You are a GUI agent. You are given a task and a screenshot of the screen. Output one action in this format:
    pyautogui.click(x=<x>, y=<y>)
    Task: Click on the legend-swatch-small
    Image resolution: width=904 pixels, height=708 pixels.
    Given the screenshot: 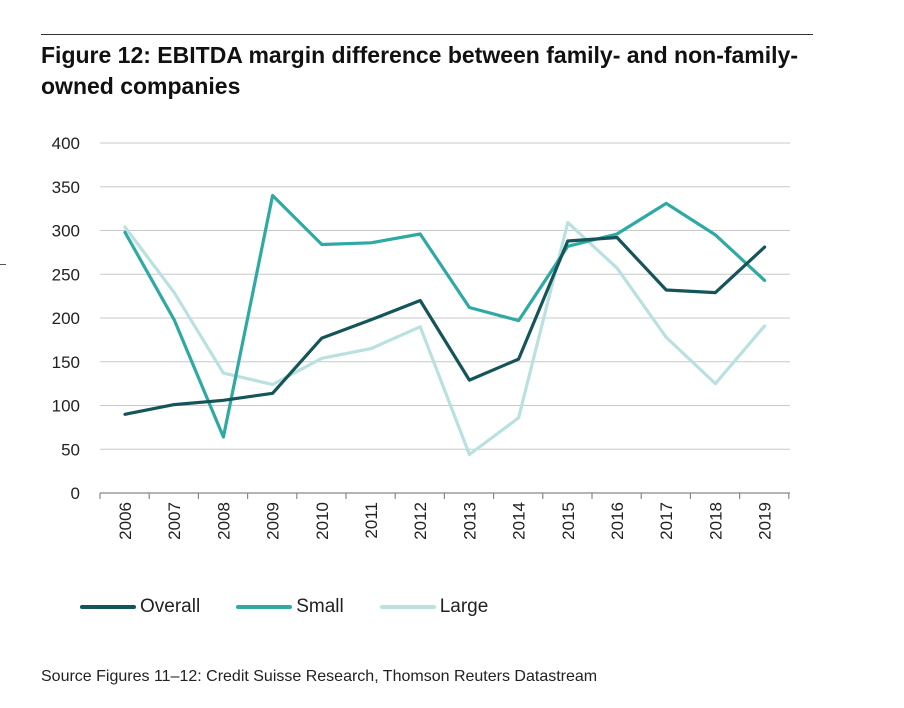 What is the action you would take?
    pyautogui.click(x=264, y=607)
    